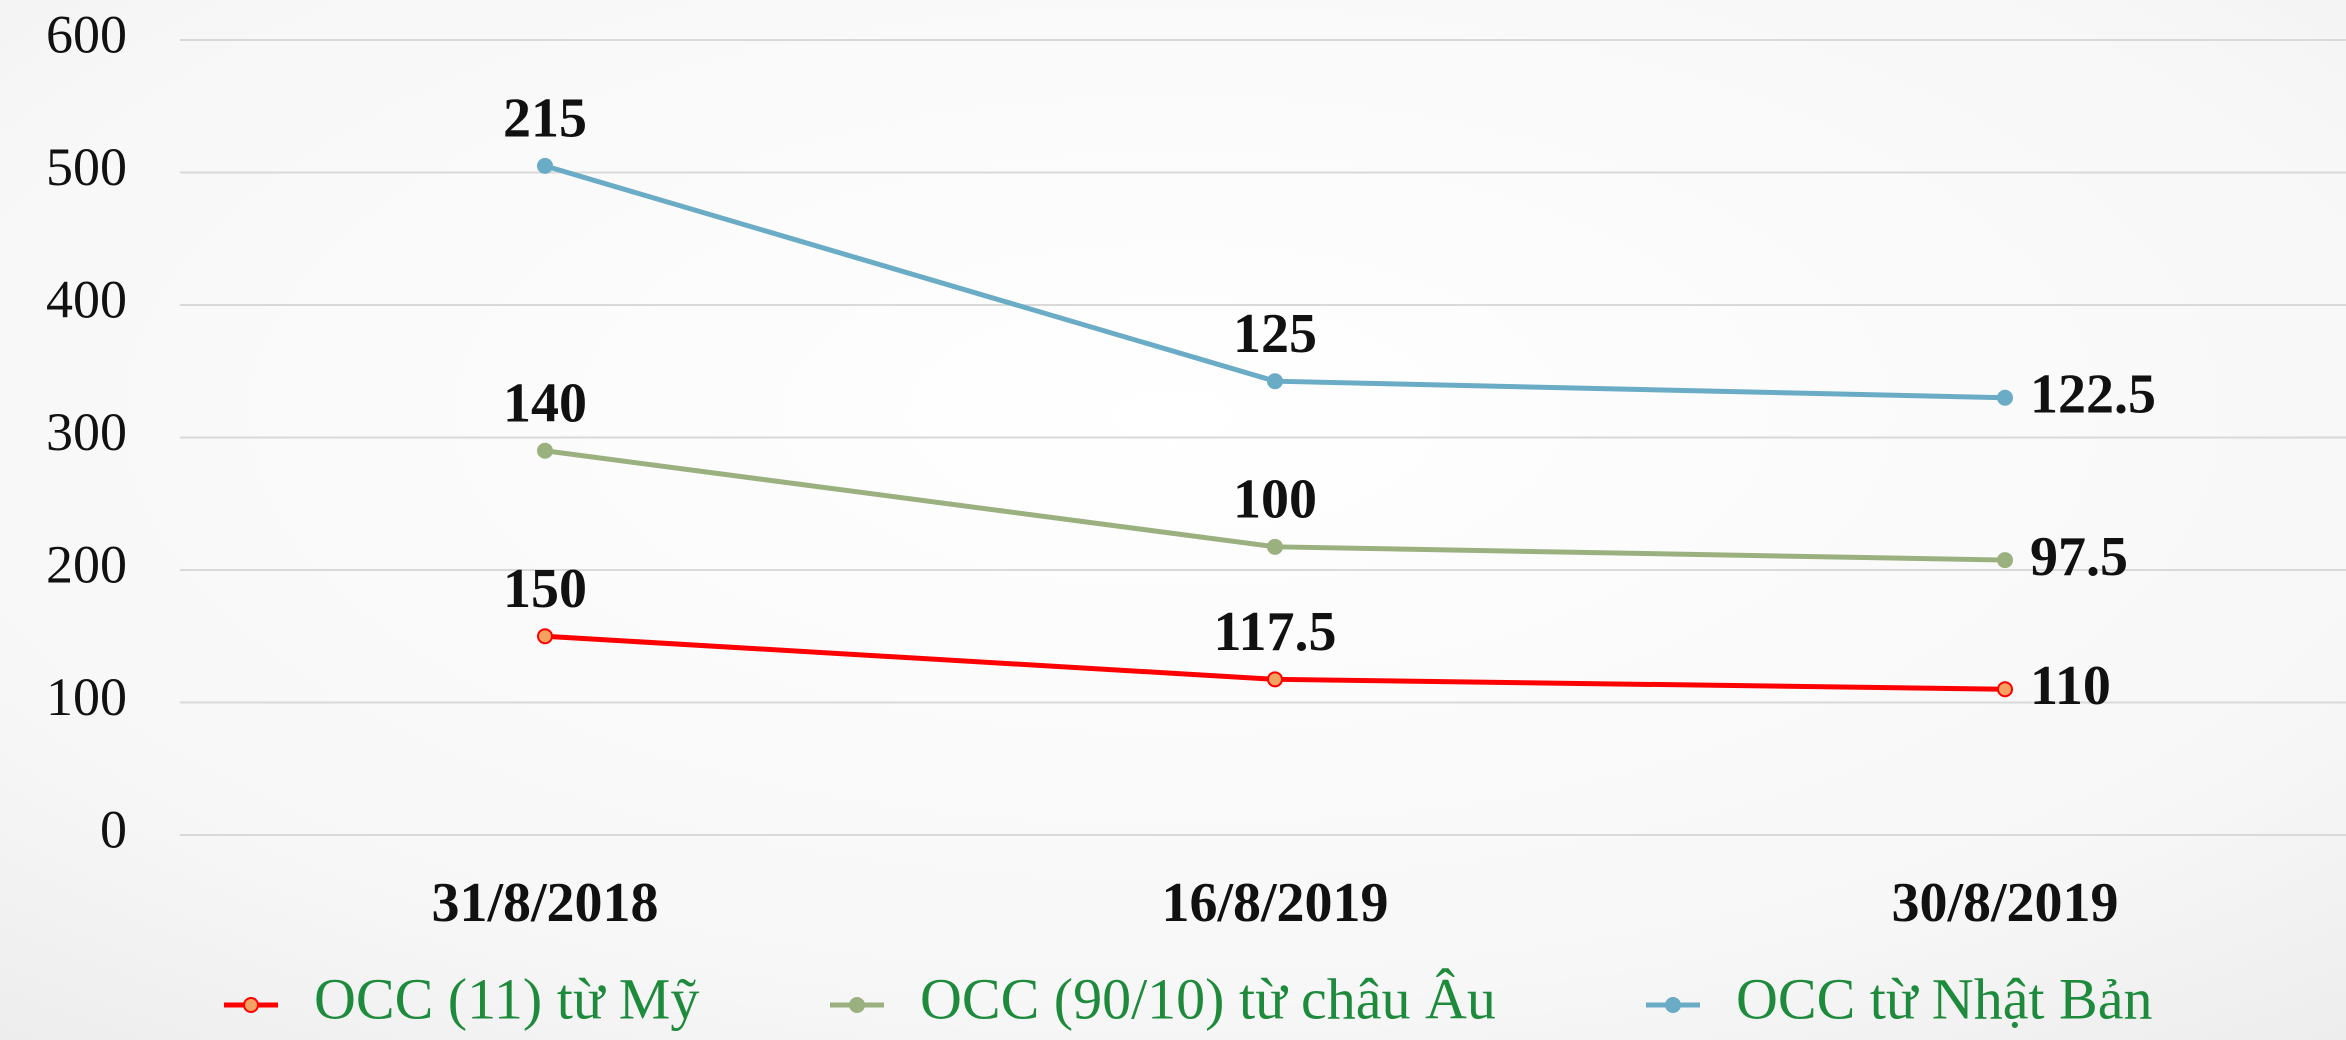 Image resolution: width=2346 pixels, height=1040 pixels. What do you see at coordinates (1275, 500) in the screenshot?
I see `data-label: 100` at bounding box center [1275, 500].